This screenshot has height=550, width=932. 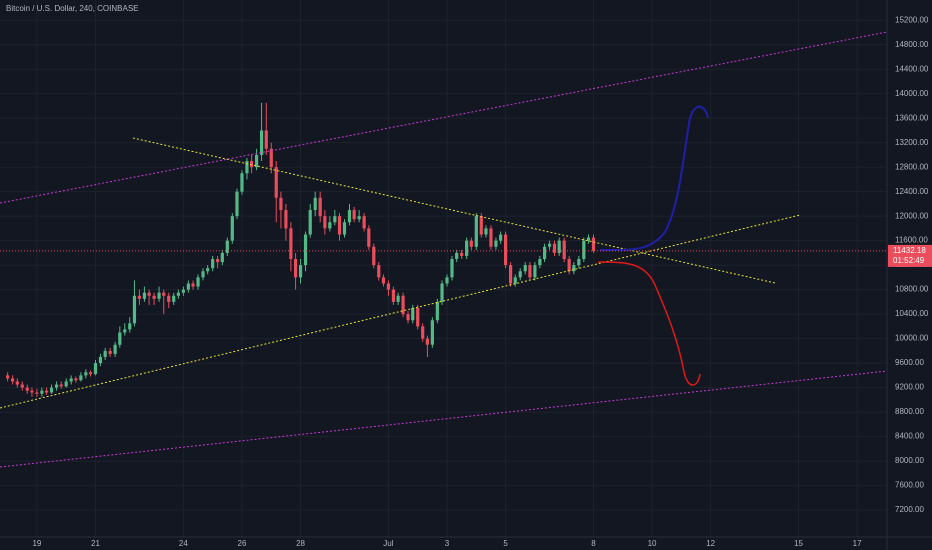 I want to click on y-tick-label: 14400.00, so click(x=912, y=68).